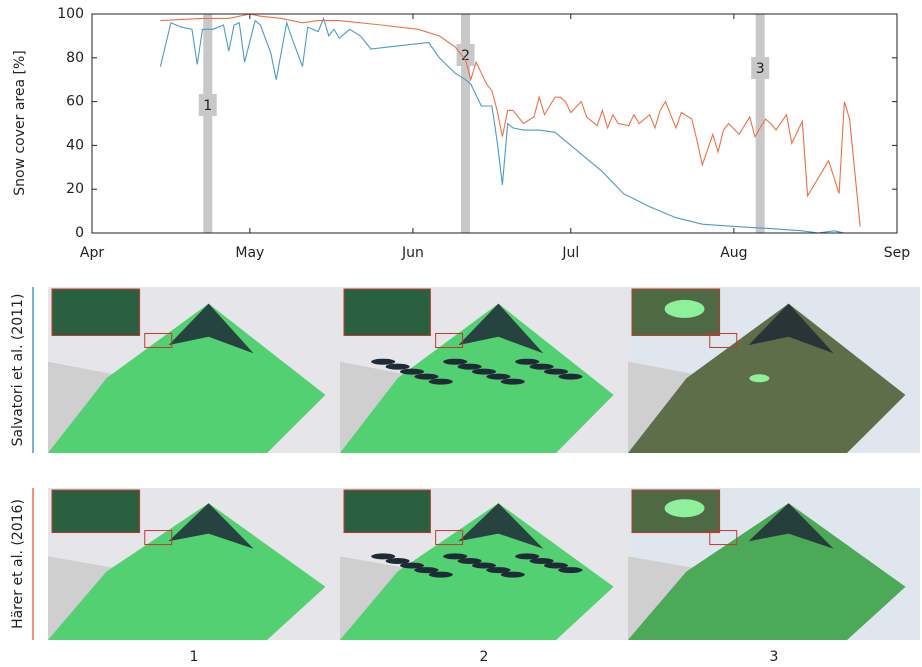  What do you see at coordinates (484, 657) in the screenshot?
I see `column-label: 2` at bounding box center [484, 657].